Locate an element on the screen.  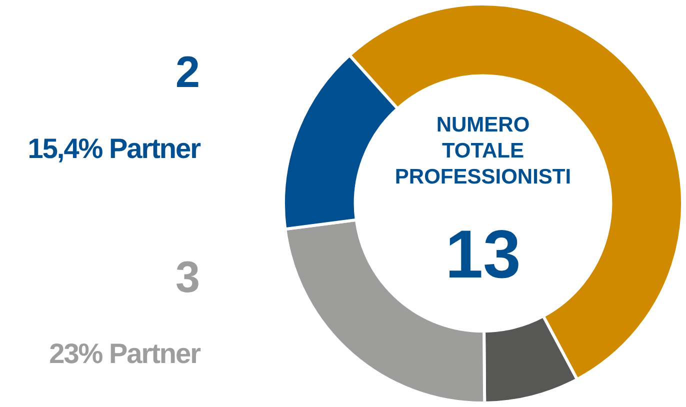
text: NUMERO TOTALE PROFESSIONISTI is located at coordinates (483, 150).